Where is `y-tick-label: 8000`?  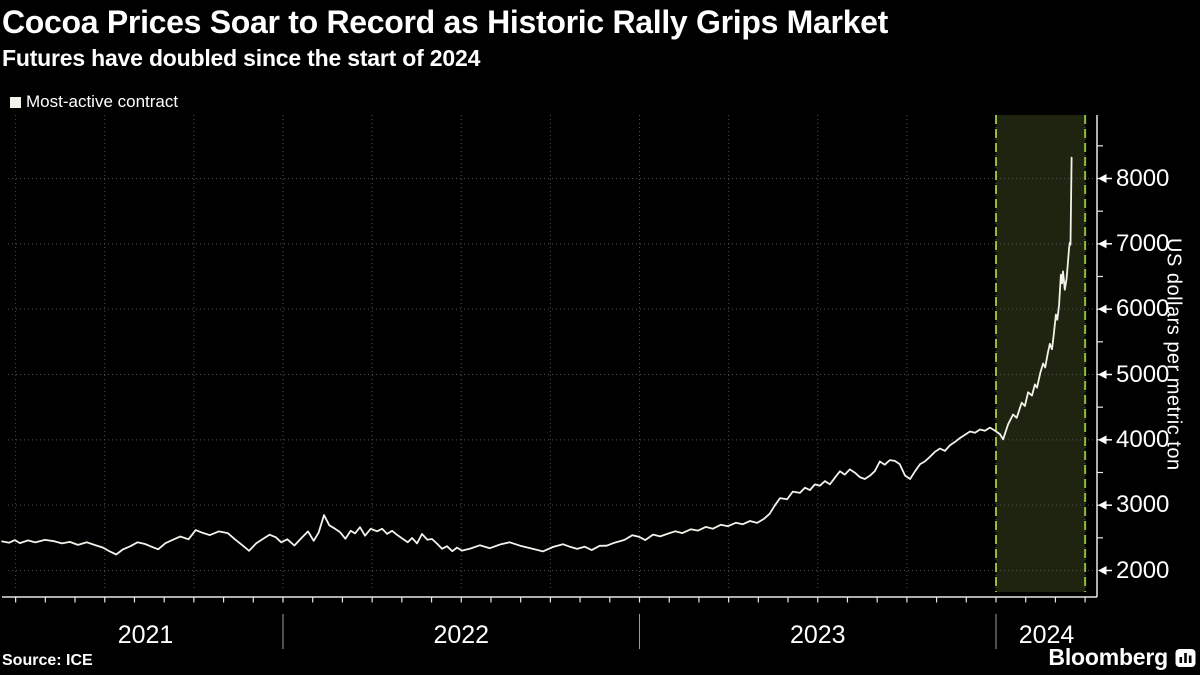
y-tick-label: 8000 is located at coordinates (1143, 178).